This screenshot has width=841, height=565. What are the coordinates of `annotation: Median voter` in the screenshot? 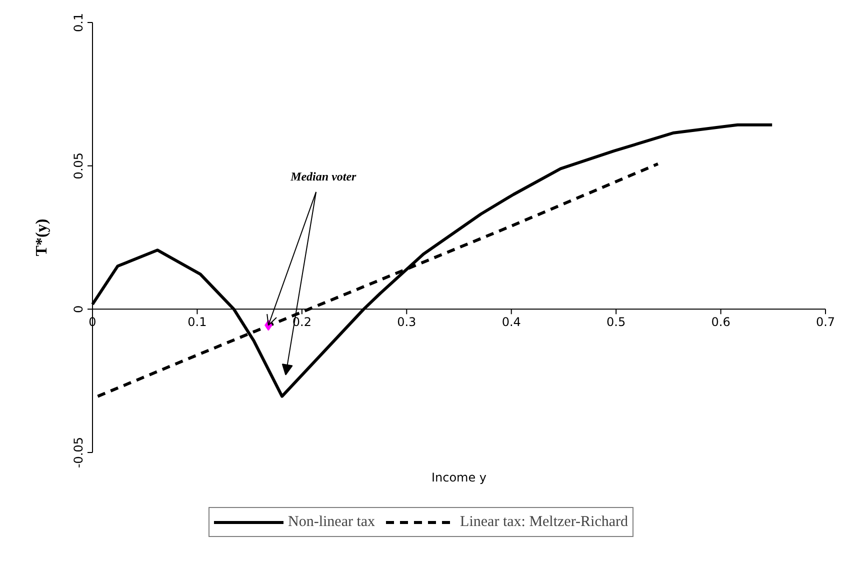 It's located at (323, 176).